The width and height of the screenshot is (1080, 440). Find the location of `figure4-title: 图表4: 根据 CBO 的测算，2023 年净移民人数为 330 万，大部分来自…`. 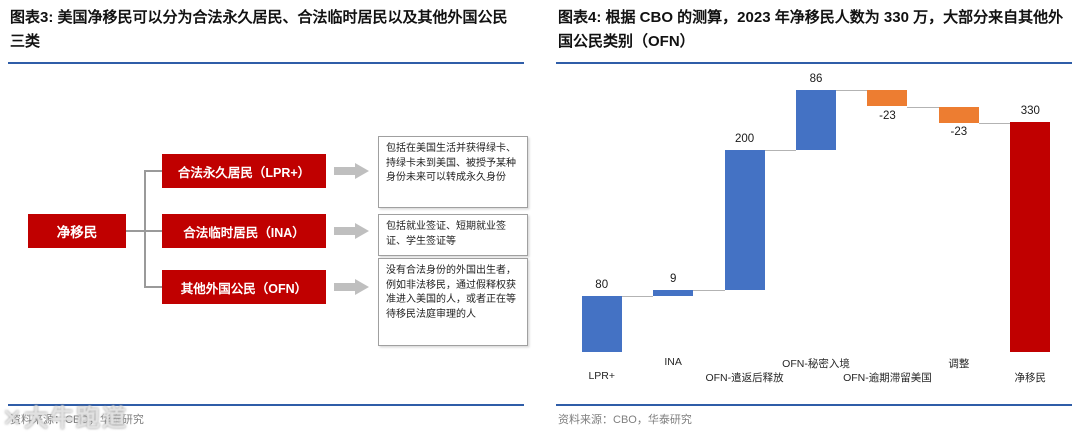

figure4-title: 图表4: 根据 CBO 的测算，2023 年净移民人数为 330 万，大部分来自… is located at coordinates (811, 29).